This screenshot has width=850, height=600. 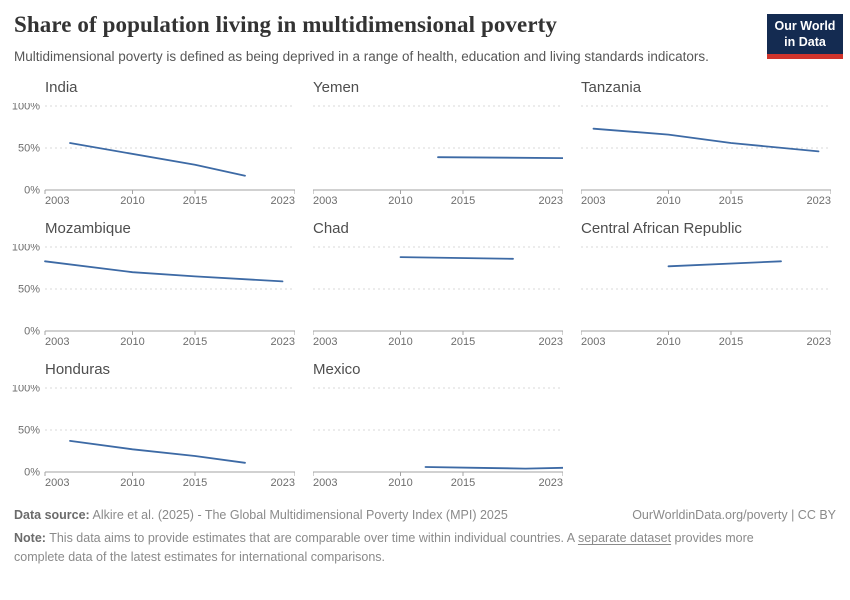 I want to click on data-line-yemen, so click(x=500, y=158).